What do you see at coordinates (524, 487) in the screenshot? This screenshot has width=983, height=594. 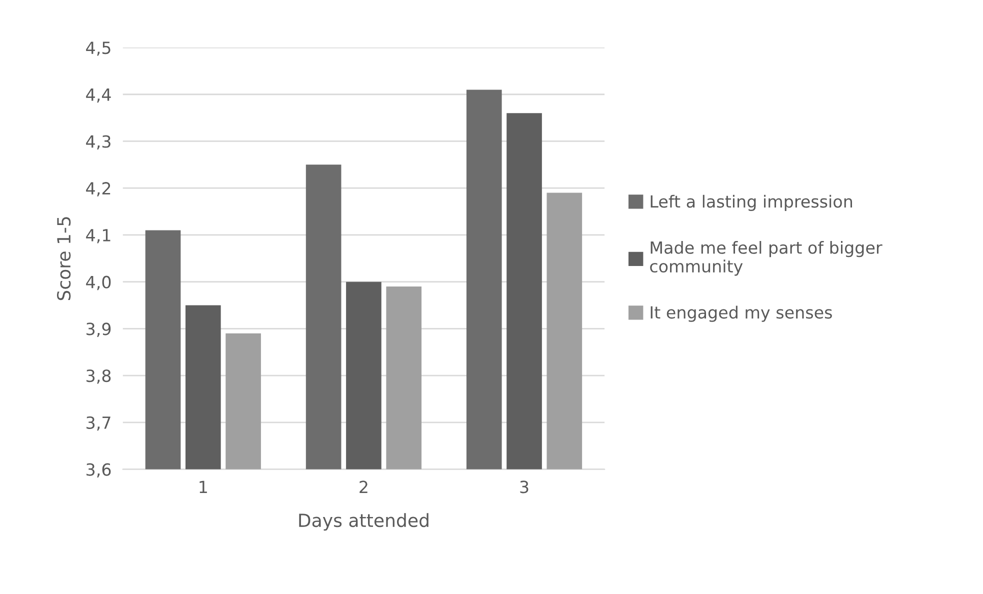 I see `x-tick-label: 3` at bounding box center [524, 487].